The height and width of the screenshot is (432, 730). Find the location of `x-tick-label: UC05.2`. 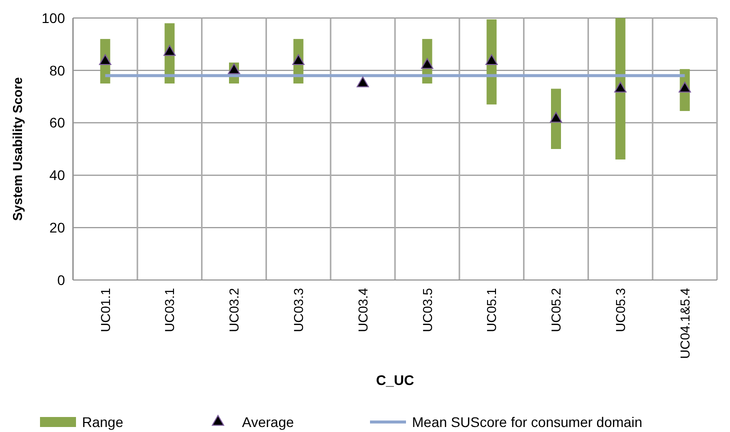

x-tick-label: UC05.2 is located at coordinates (556, 310).